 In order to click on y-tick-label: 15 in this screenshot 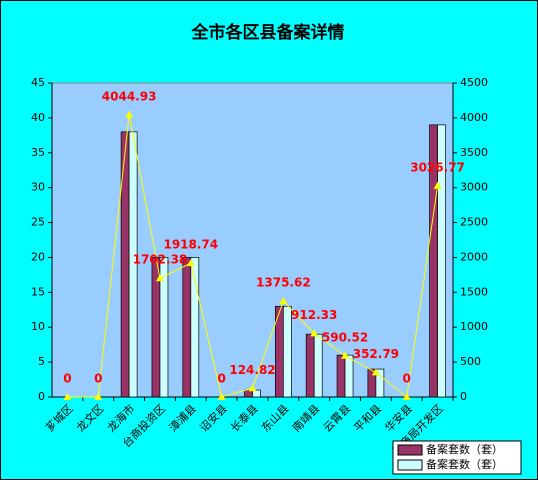, I will do `click(38, 291)`.